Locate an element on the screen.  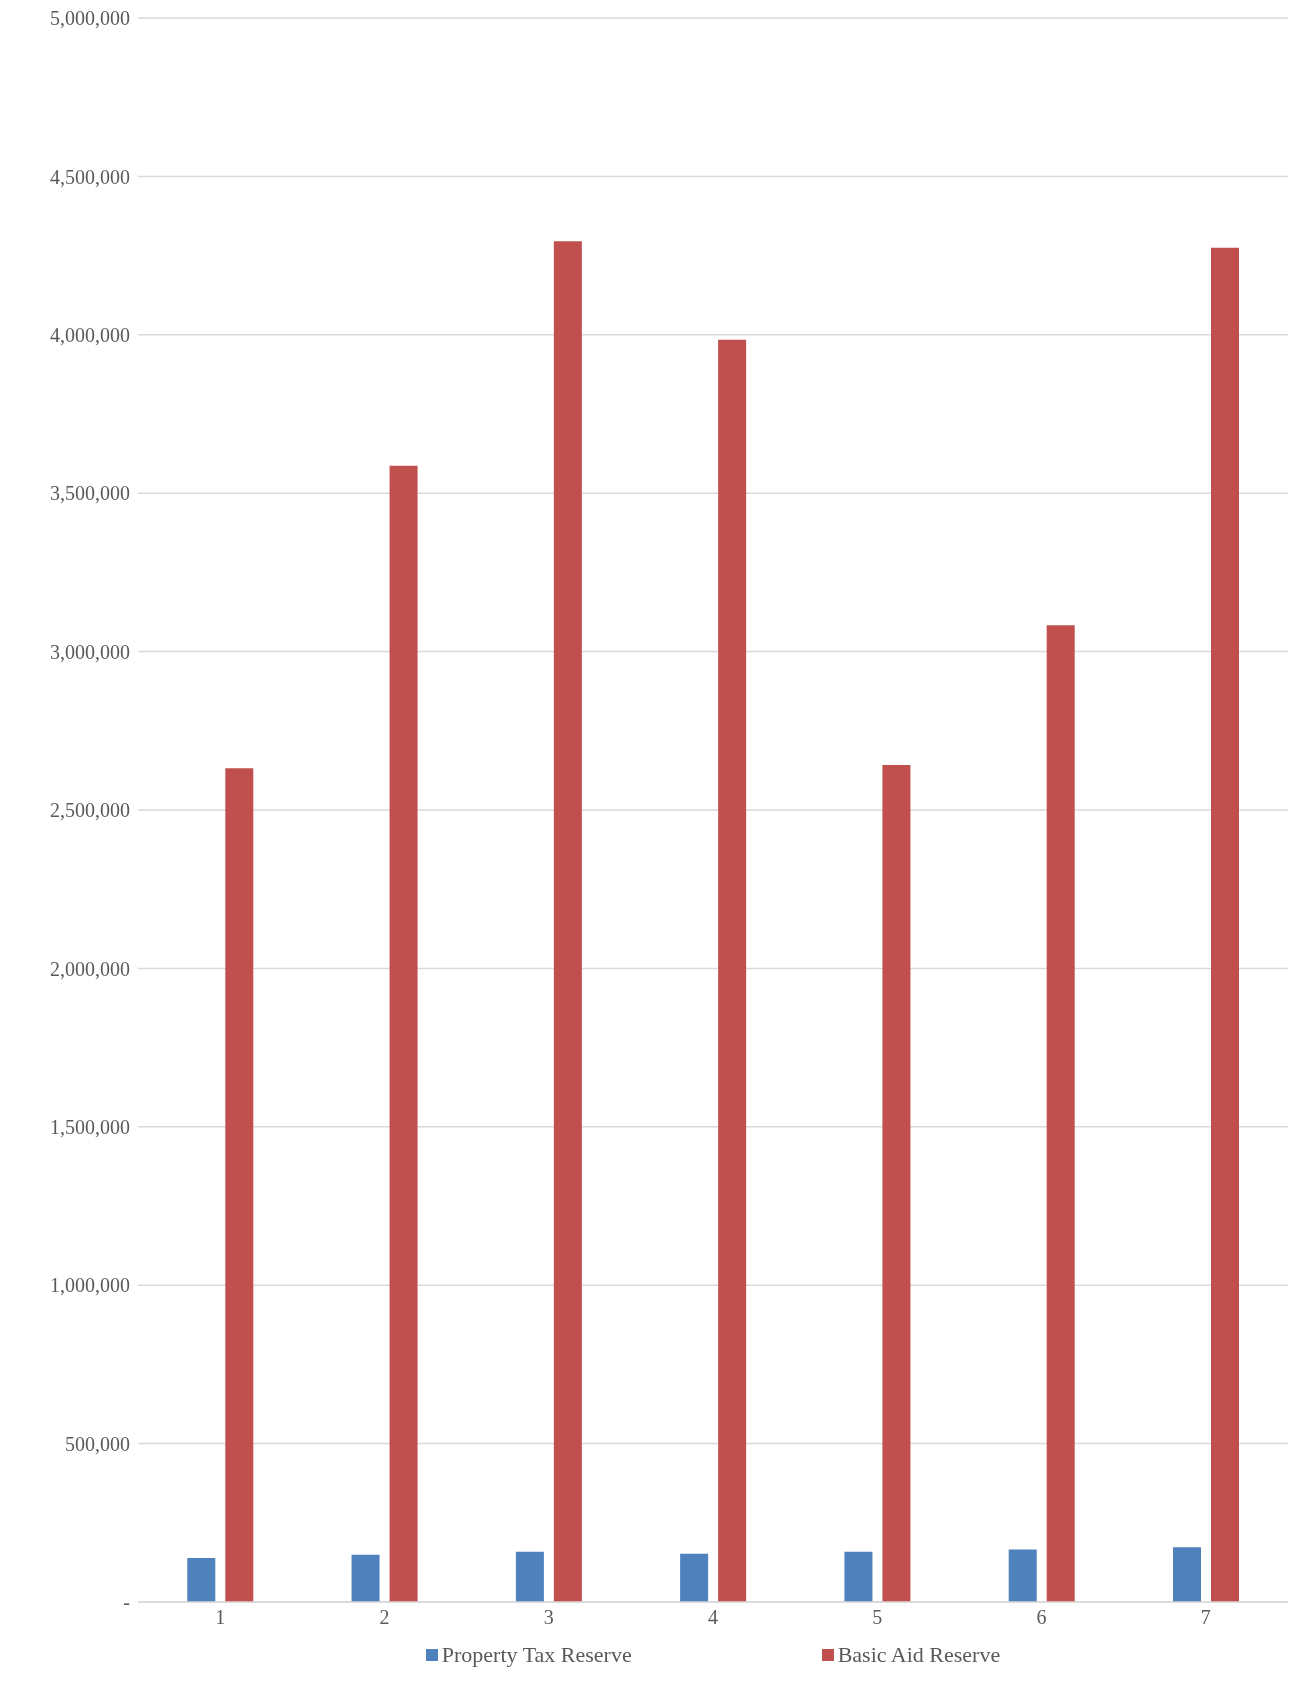
x-tick-label: 1 is located at coordinates (220, 1617).